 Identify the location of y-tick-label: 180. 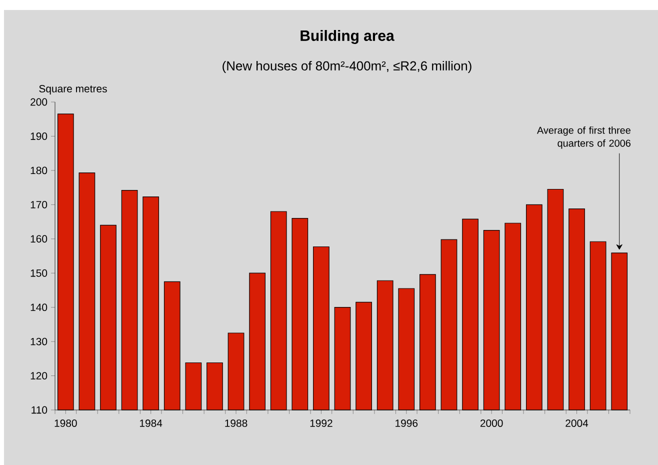
(39, 170).